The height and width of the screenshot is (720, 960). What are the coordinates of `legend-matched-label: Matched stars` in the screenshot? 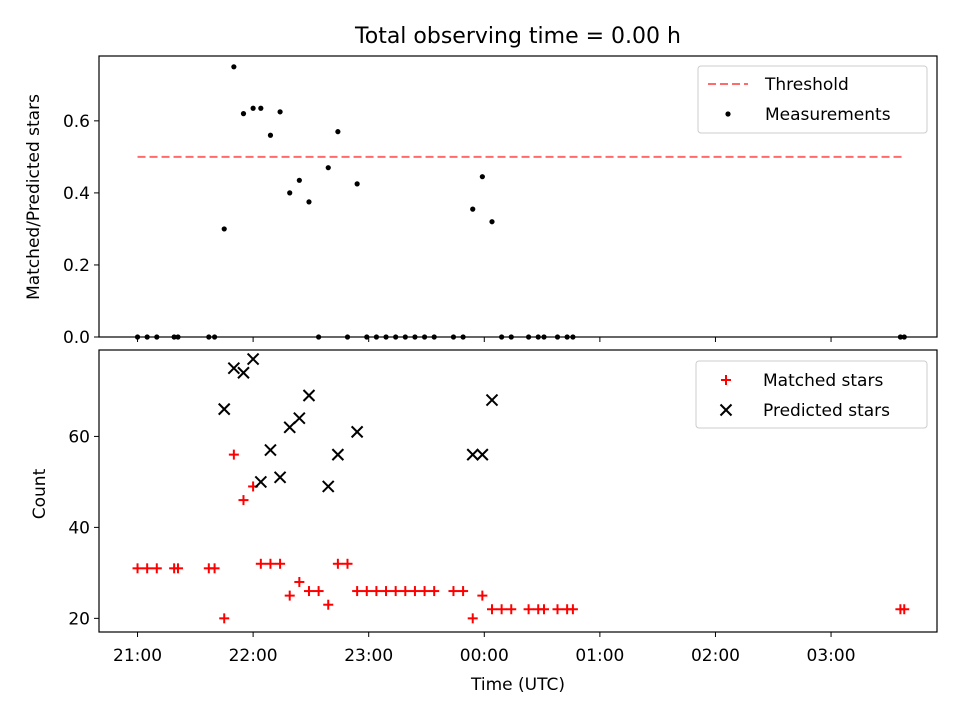 It's located at (823, 381).